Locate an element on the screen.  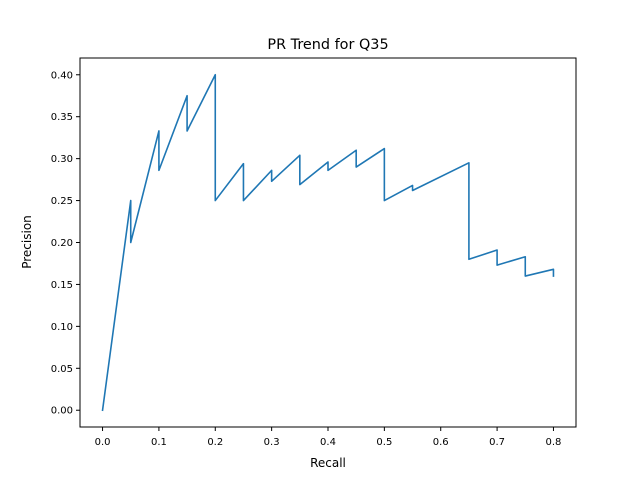
y-tick-label: 0.10 is located at coordinates (62, 327).